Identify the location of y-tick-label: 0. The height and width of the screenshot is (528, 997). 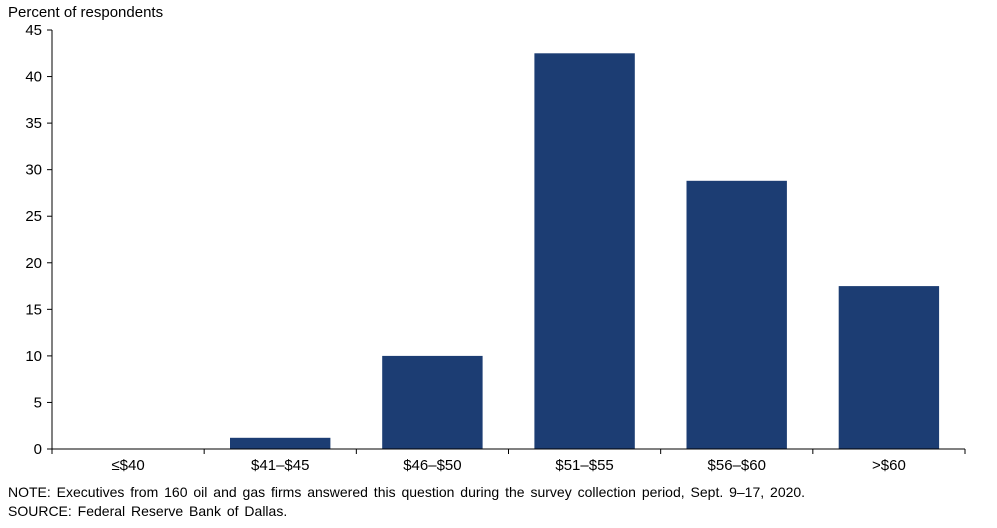
(38, 449).